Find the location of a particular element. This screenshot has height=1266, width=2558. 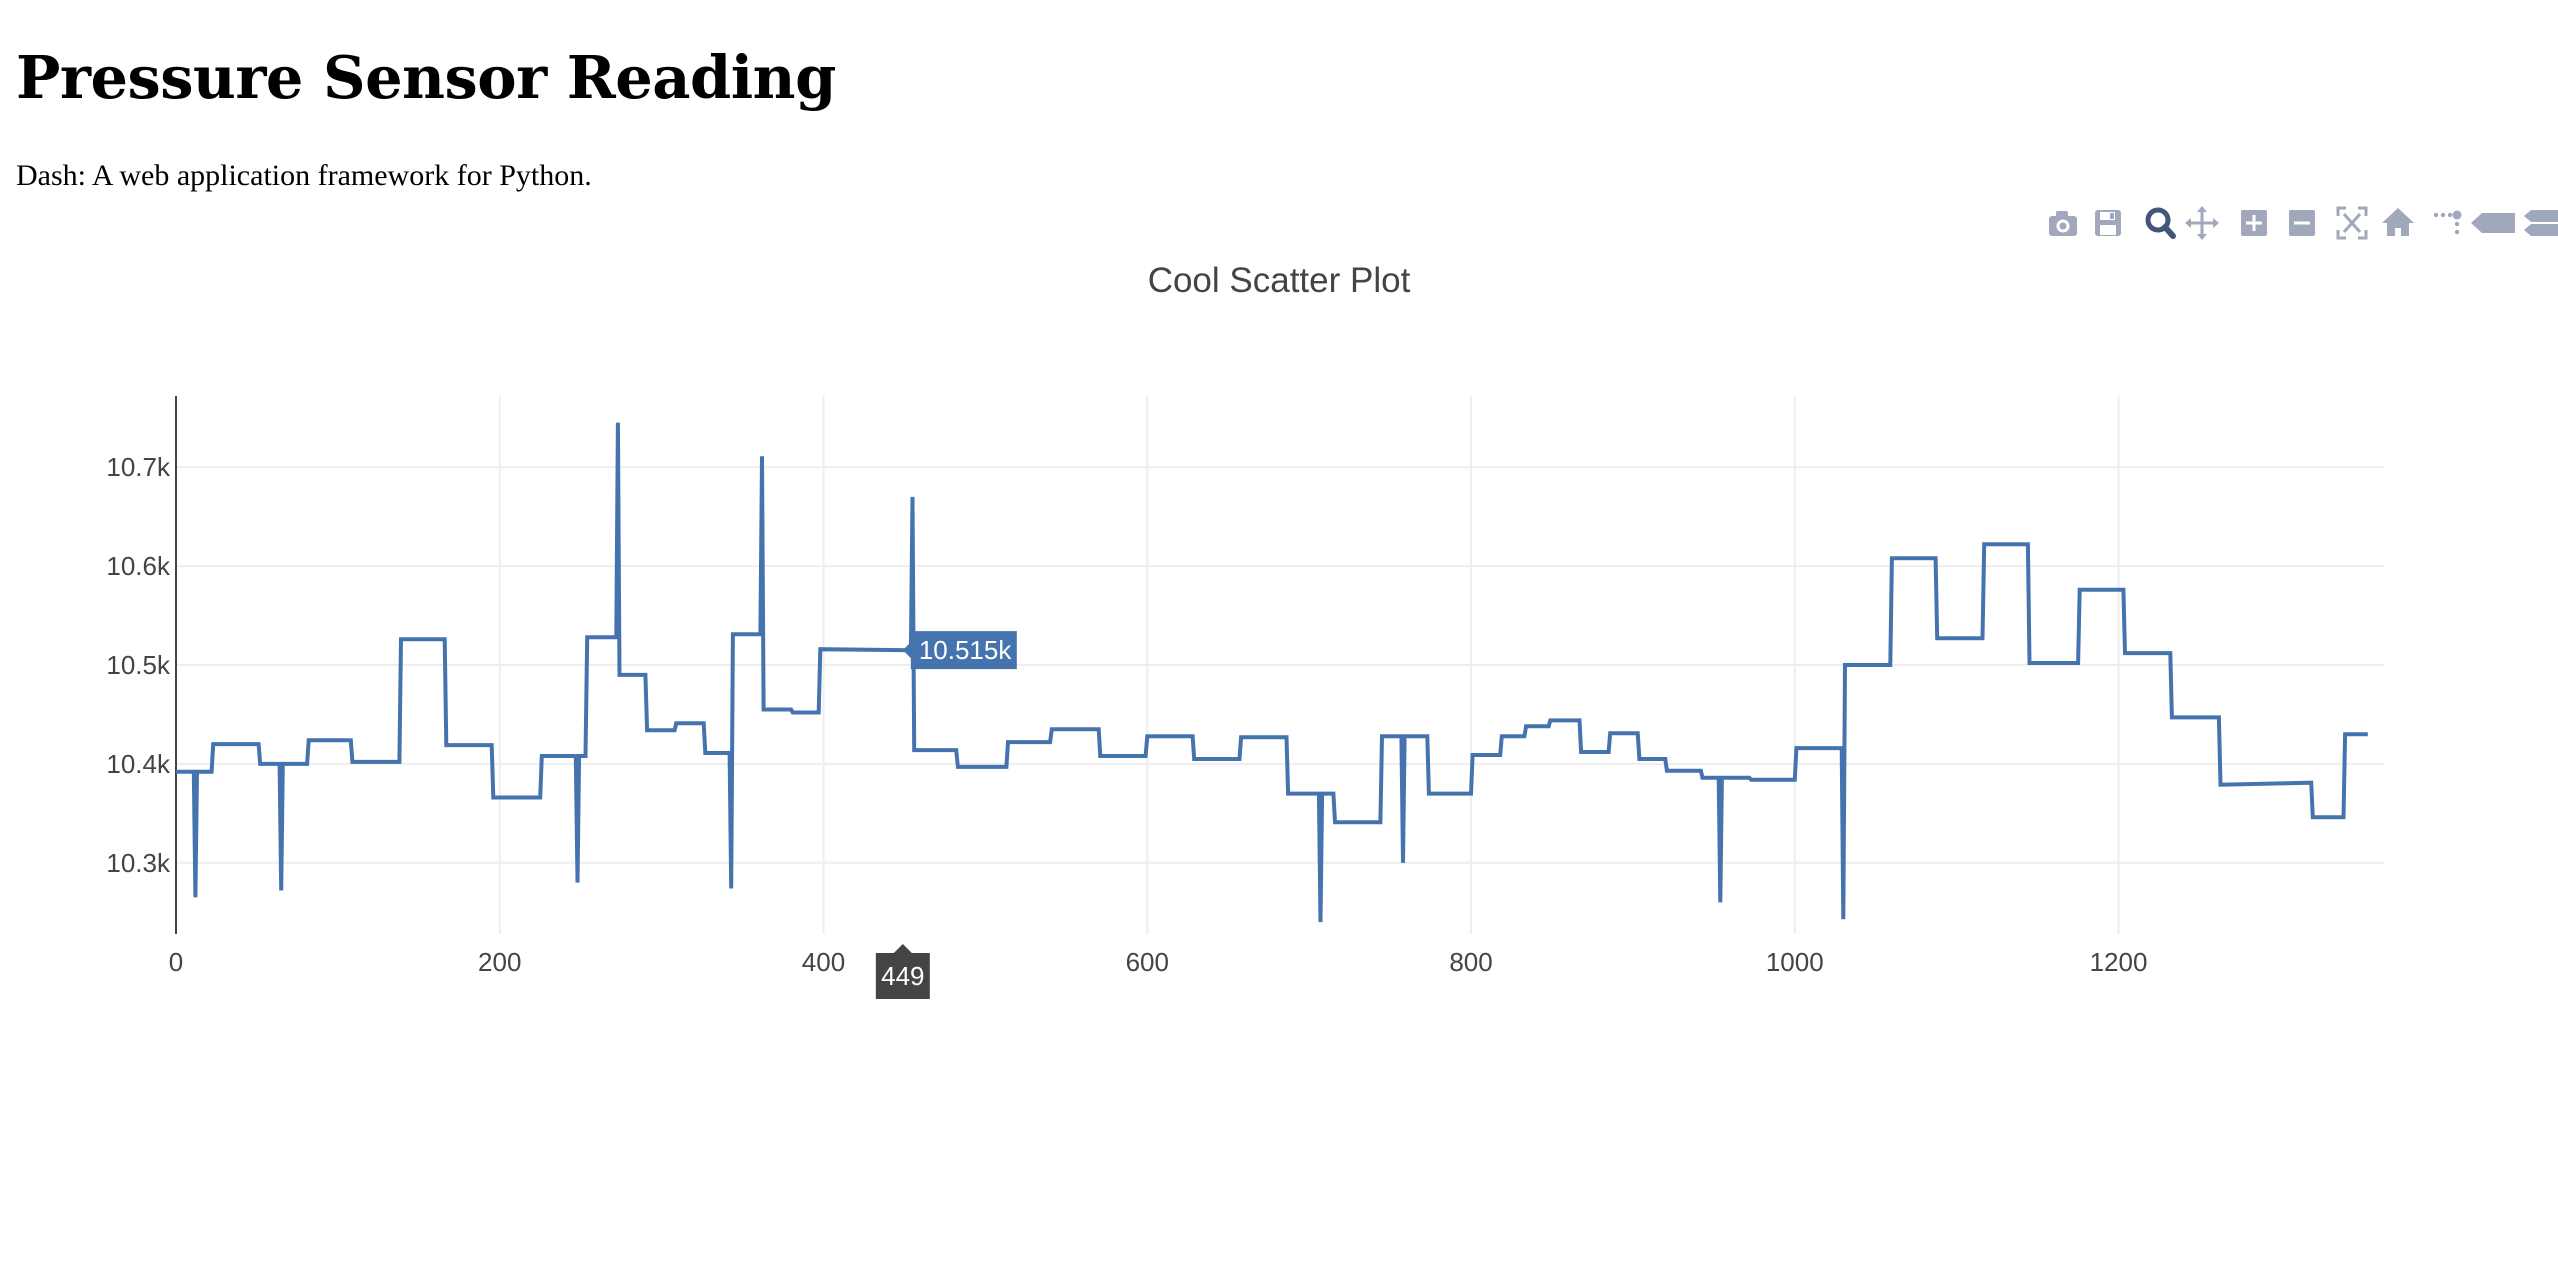

hover-x-box is located at coordinates (902, 971).